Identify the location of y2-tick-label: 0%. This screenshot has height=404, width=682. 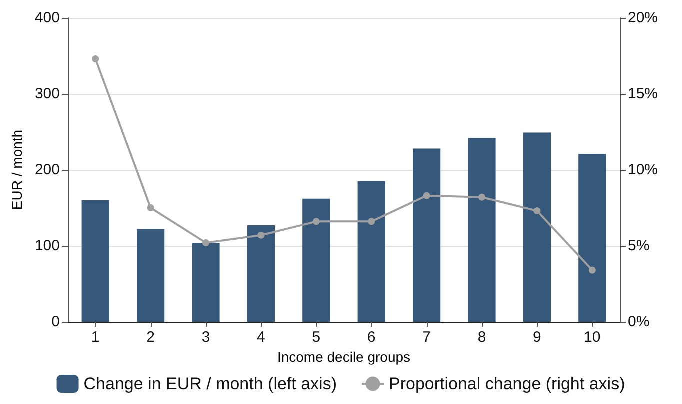
(639, 322).